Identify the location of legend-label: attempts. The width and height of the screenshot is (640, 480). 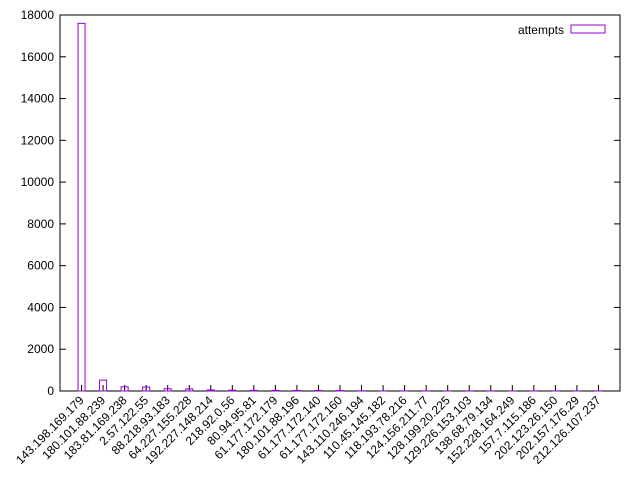
(541, 30).